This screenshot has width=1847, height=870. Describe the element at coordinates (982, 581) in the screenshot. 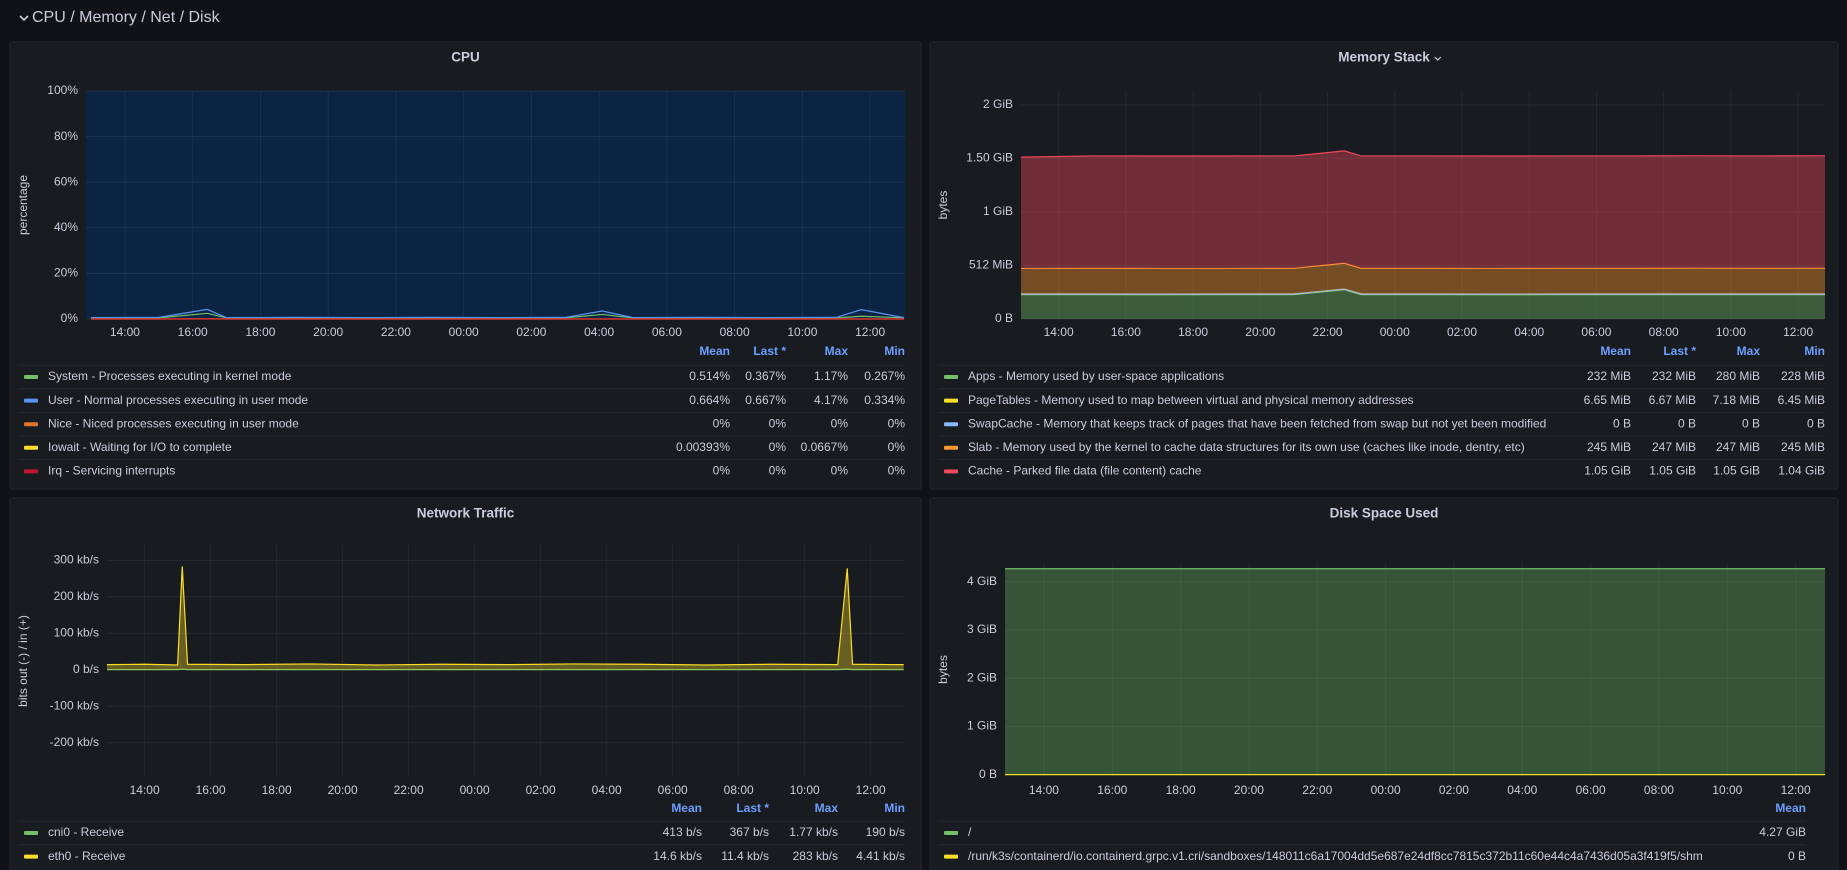

I see `y-tick-label: 4 GiB` at that location.